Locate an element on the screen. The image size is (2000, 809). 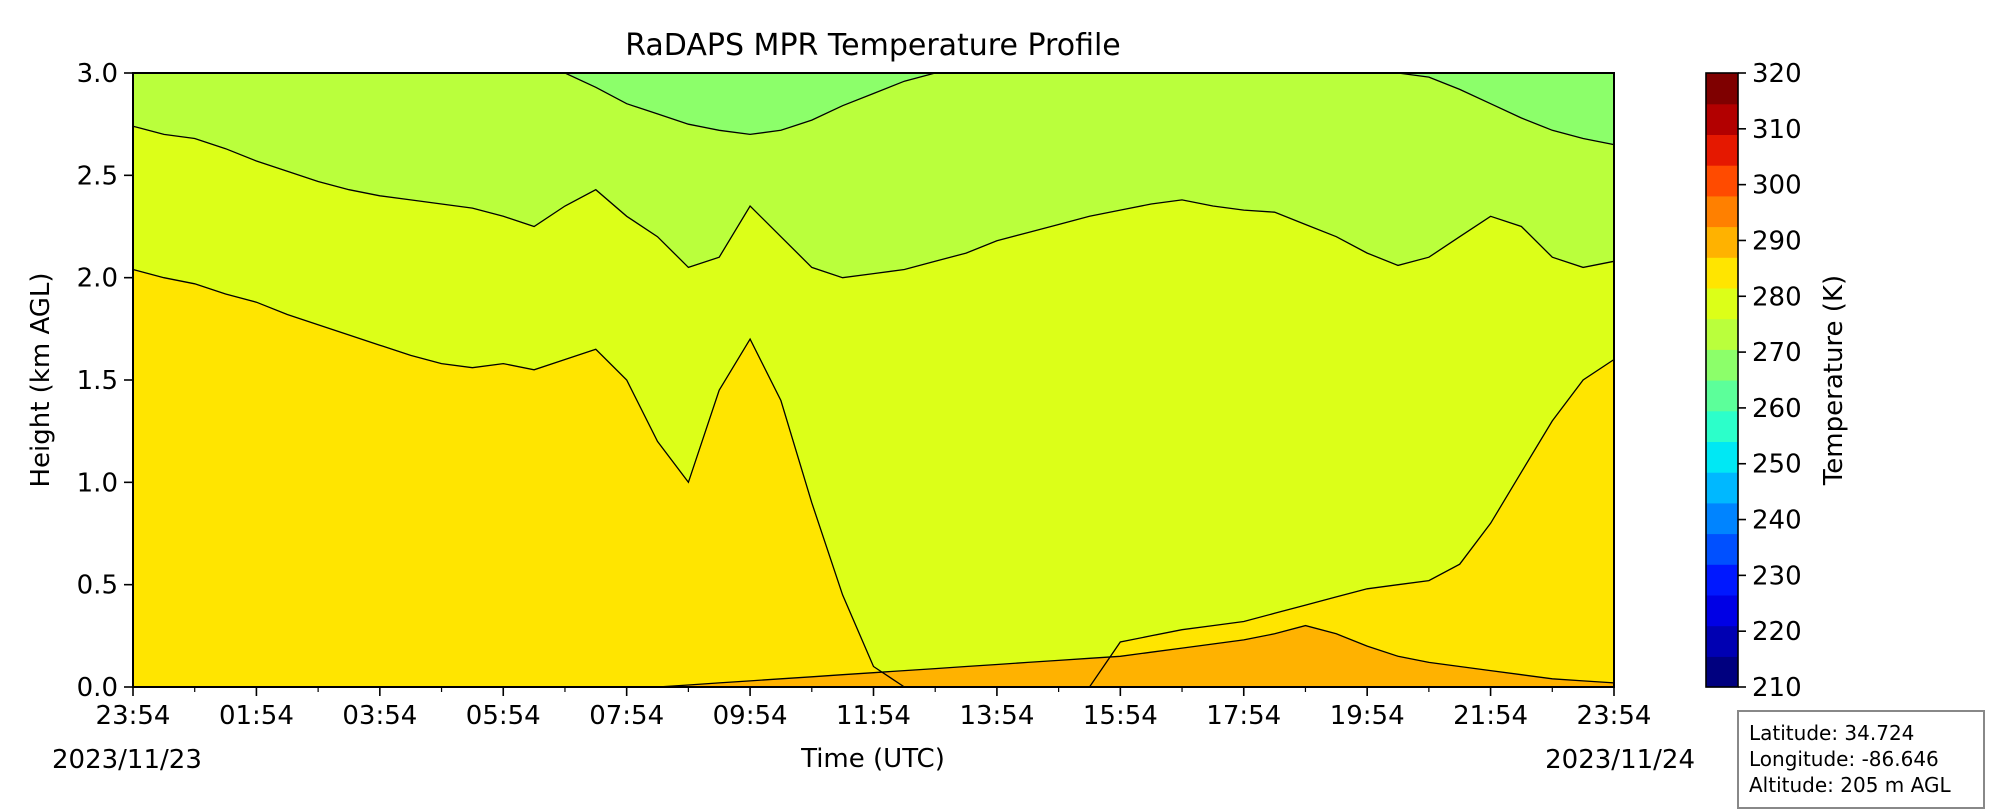
x-tick-label: 09:54 is located at coordinates (750, 716).